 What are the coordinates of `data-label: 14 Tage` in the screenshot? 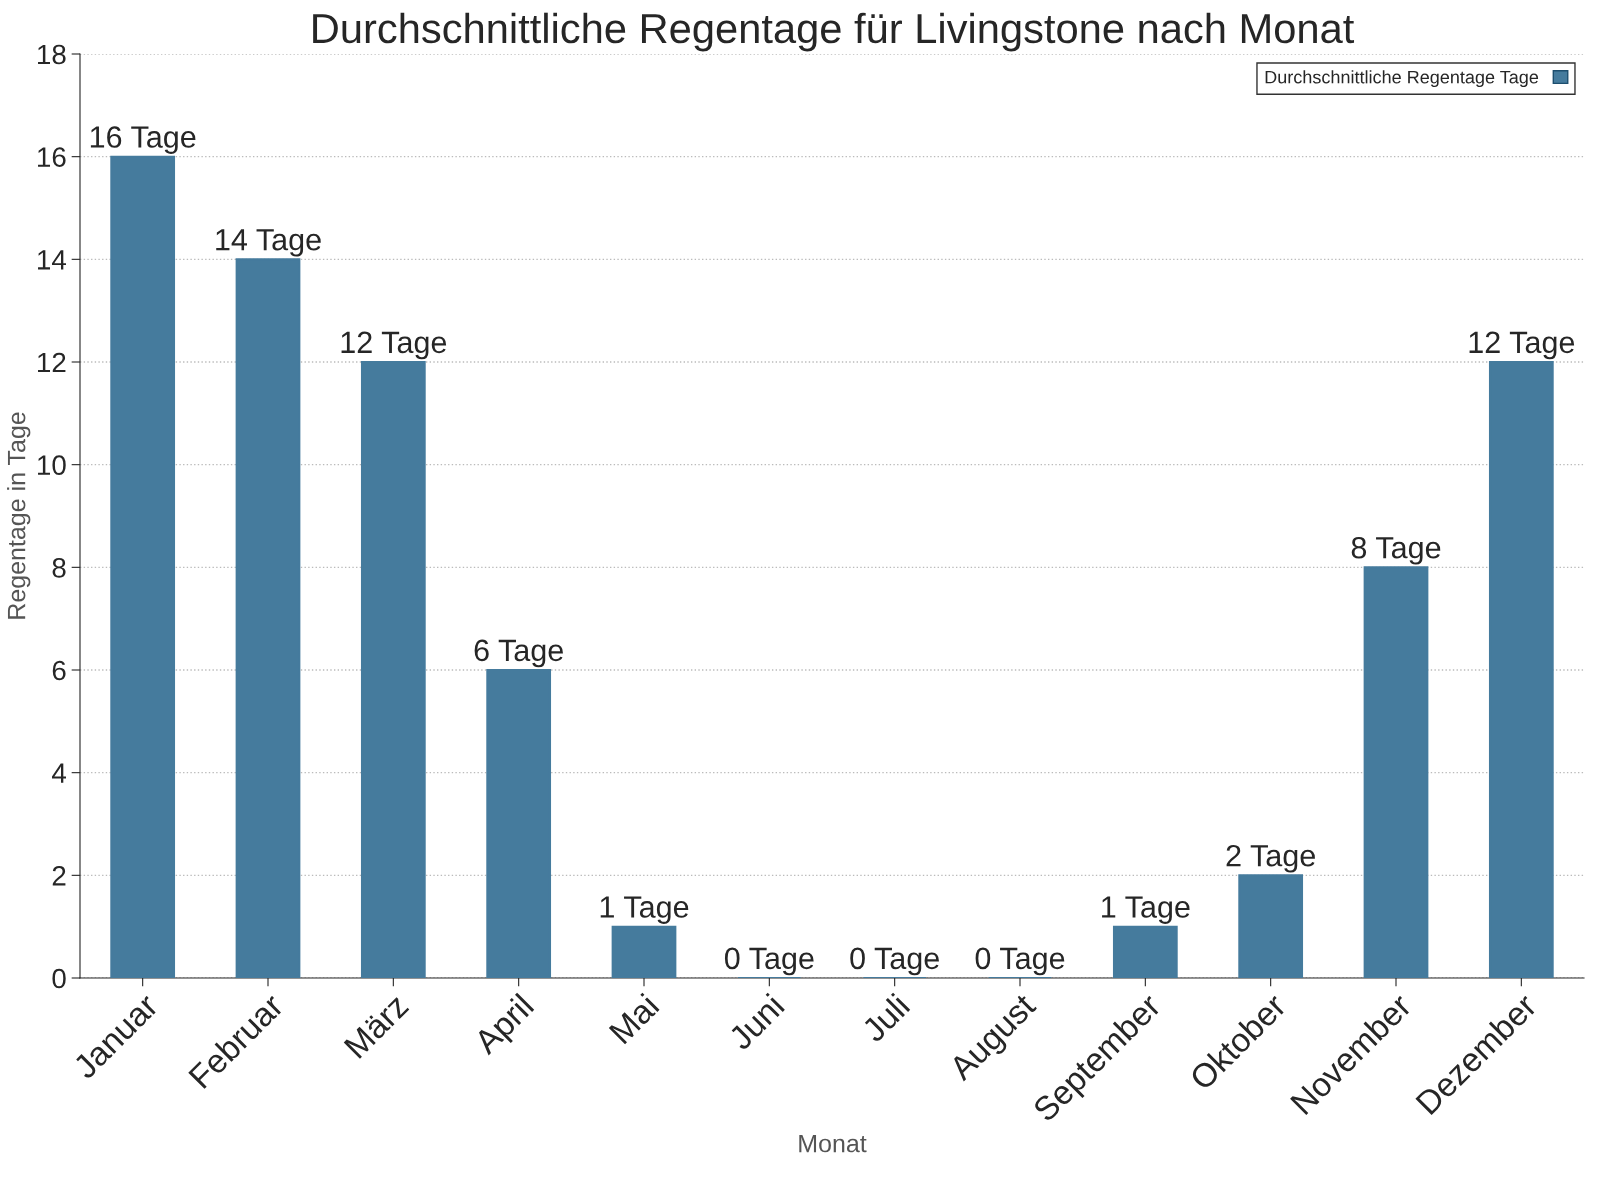 It's located at (268, 243).